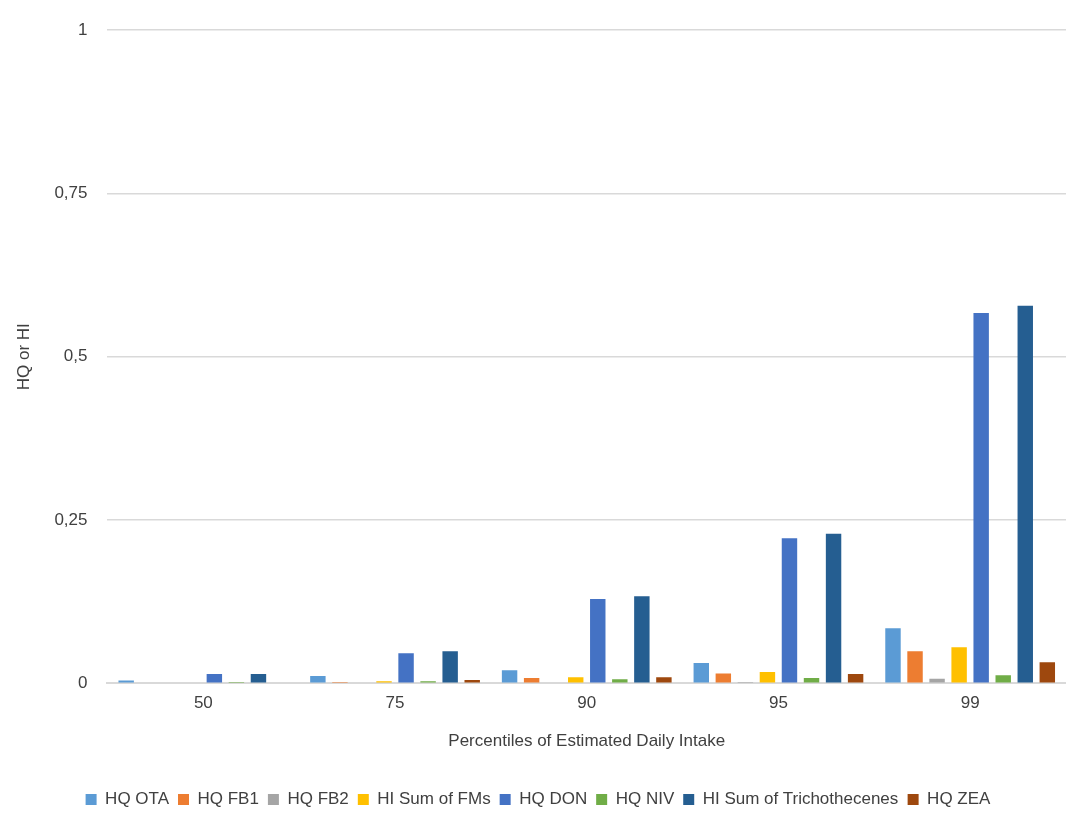 Image resolution: width=1066 pixels, height=818 pixels. I want to click on x-tick-label: 99, so click(970, 703).